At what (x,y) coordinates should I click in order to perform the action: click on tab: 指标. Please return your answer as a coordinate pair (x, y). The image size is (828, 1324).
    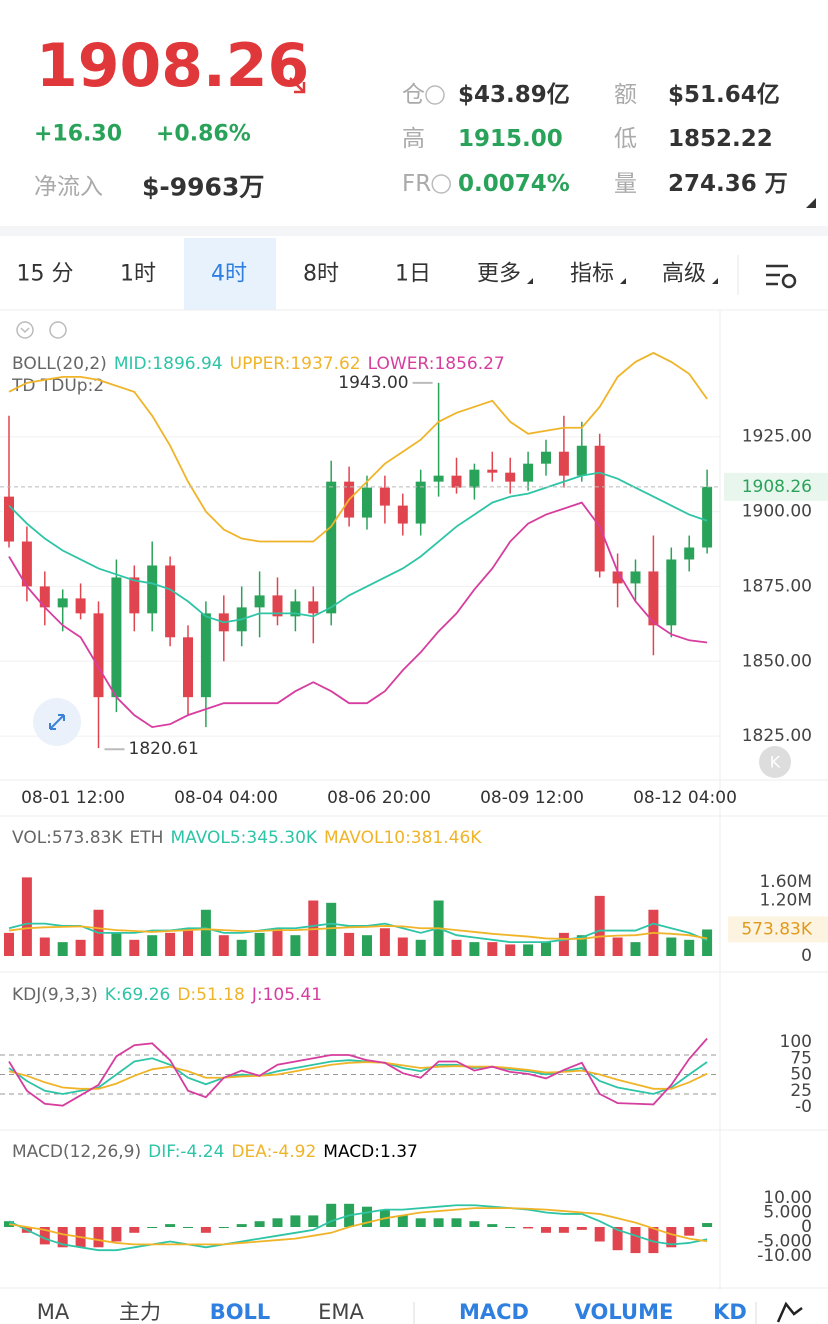
    Looking at the image, I should click on (592, 274).